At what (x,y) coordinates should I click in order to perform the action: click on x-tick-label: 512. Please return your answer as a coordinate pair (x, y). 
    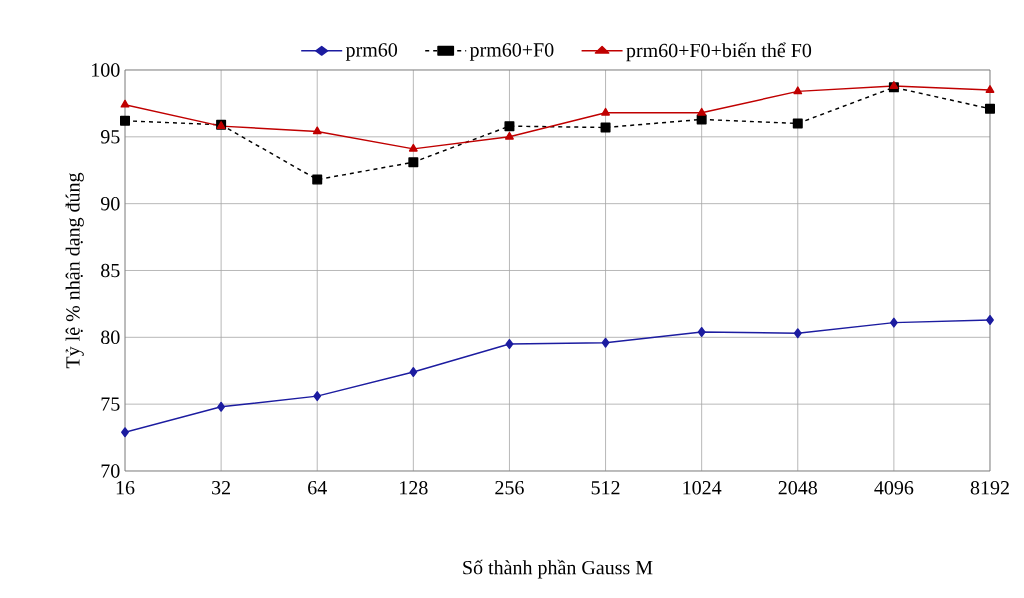
    Looking at the image, I should click on (605, 488).